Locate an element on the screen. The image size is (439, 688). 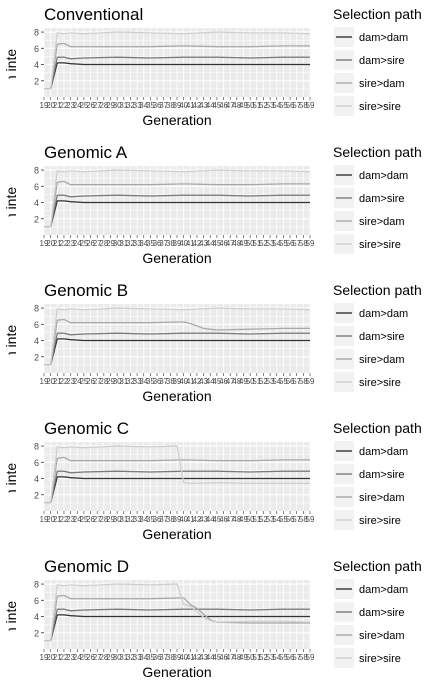
chart-title: Genomic A is located at coordinates (86, 152).